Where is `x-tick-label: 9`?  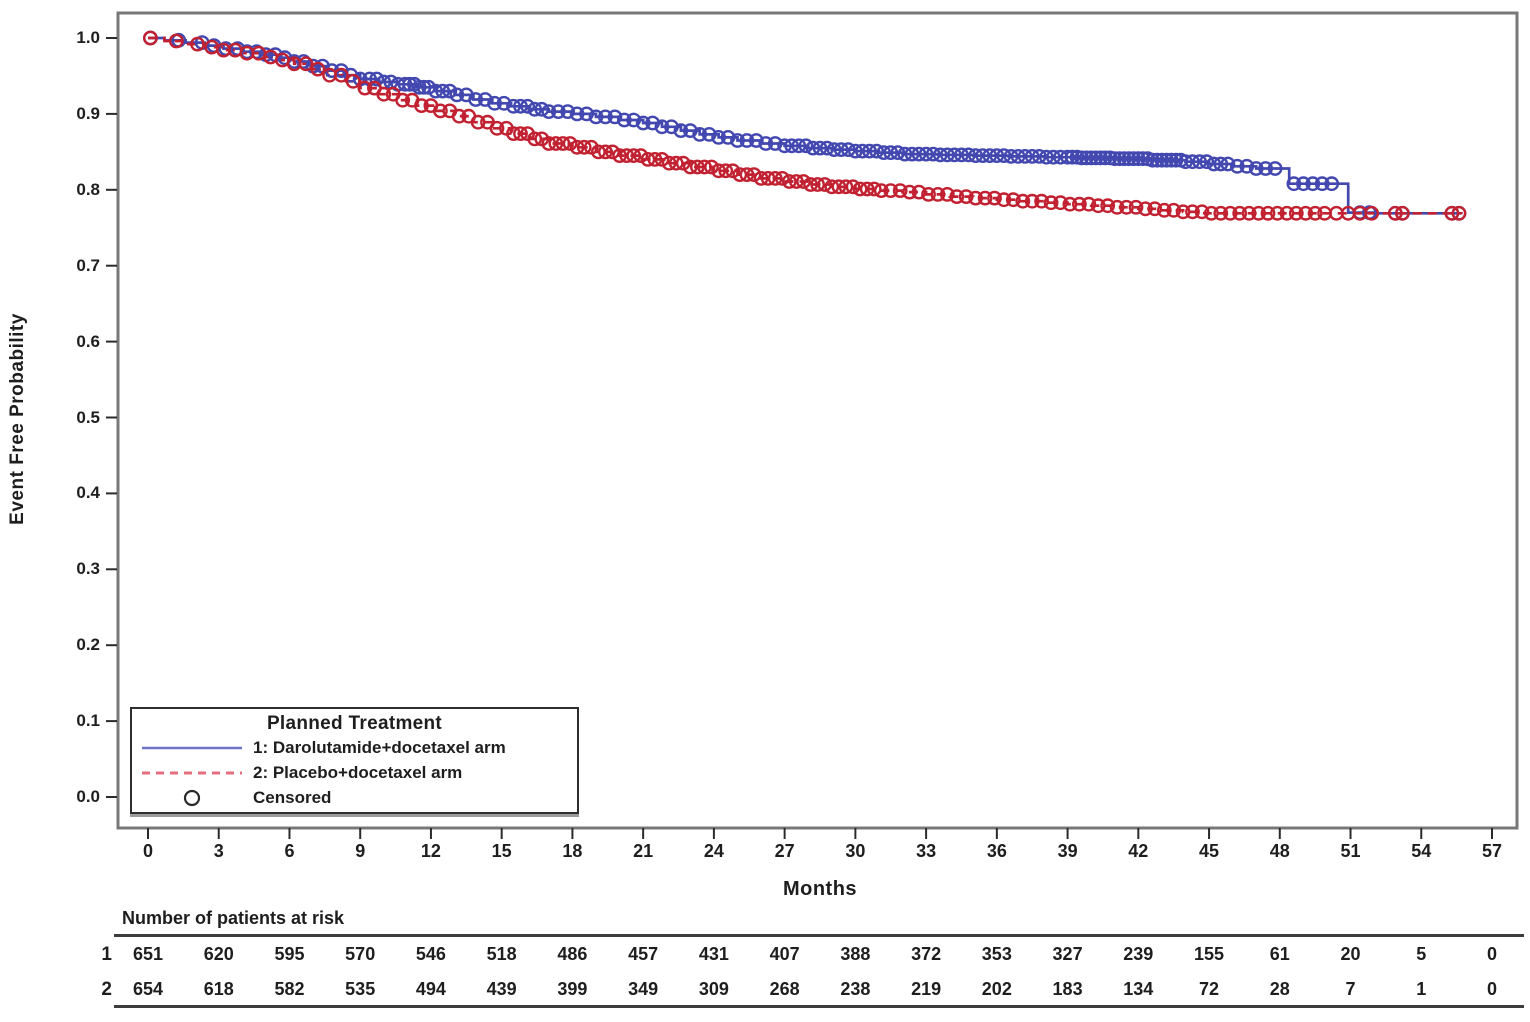 x-tick-label: 9 is located at coordinates (360, 851).